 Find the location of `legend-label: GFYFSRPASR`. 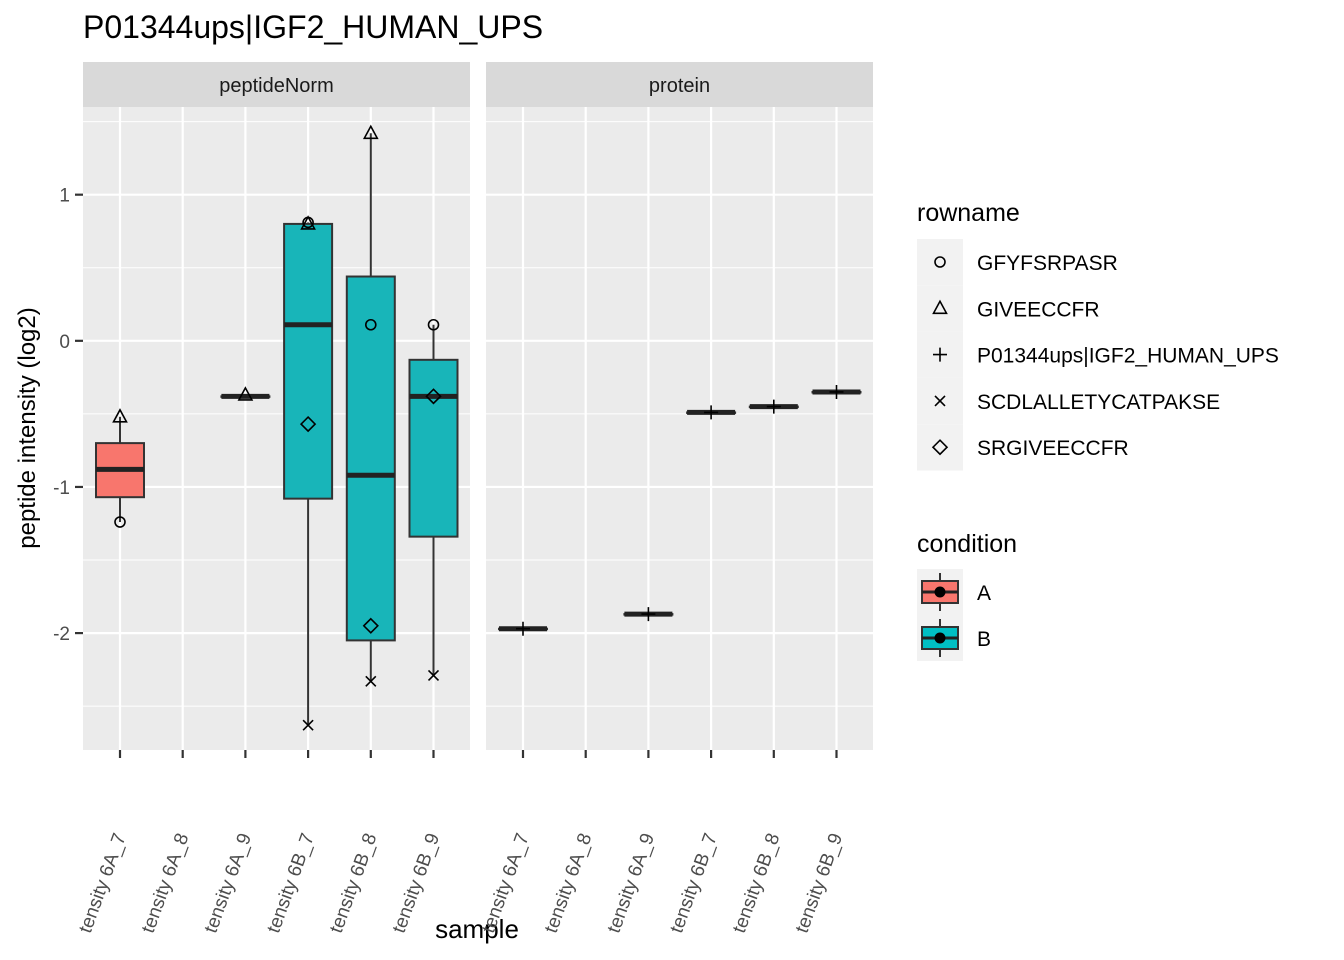

legend-label: GFYFSRPASR is located at coordinates (1047, 263).